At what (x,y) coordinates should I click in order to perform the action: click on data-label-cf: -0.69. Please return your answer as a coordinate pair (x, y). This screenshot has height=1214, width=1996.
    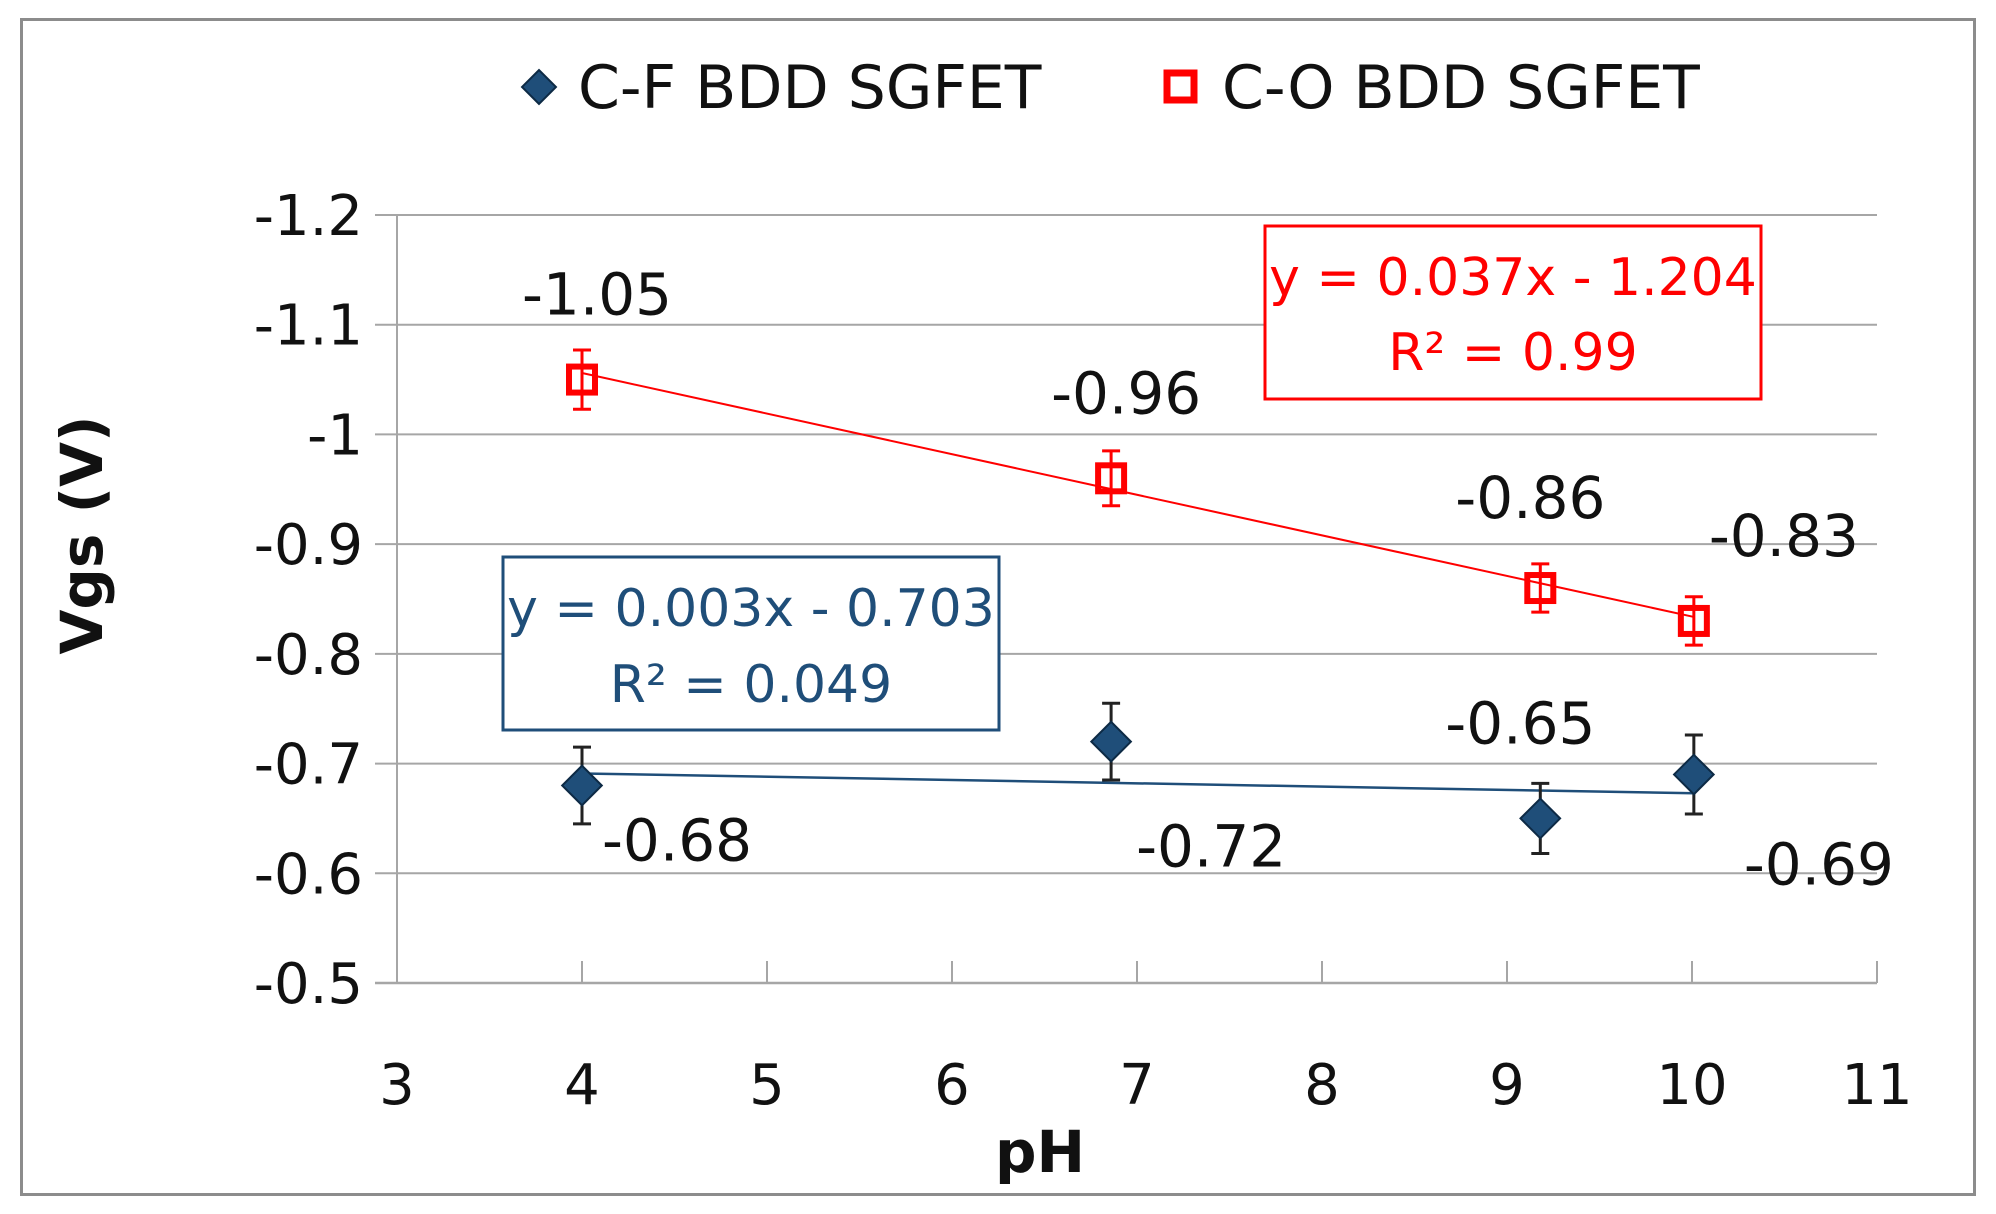
    Looking at the image, I should click on (1819, 865).